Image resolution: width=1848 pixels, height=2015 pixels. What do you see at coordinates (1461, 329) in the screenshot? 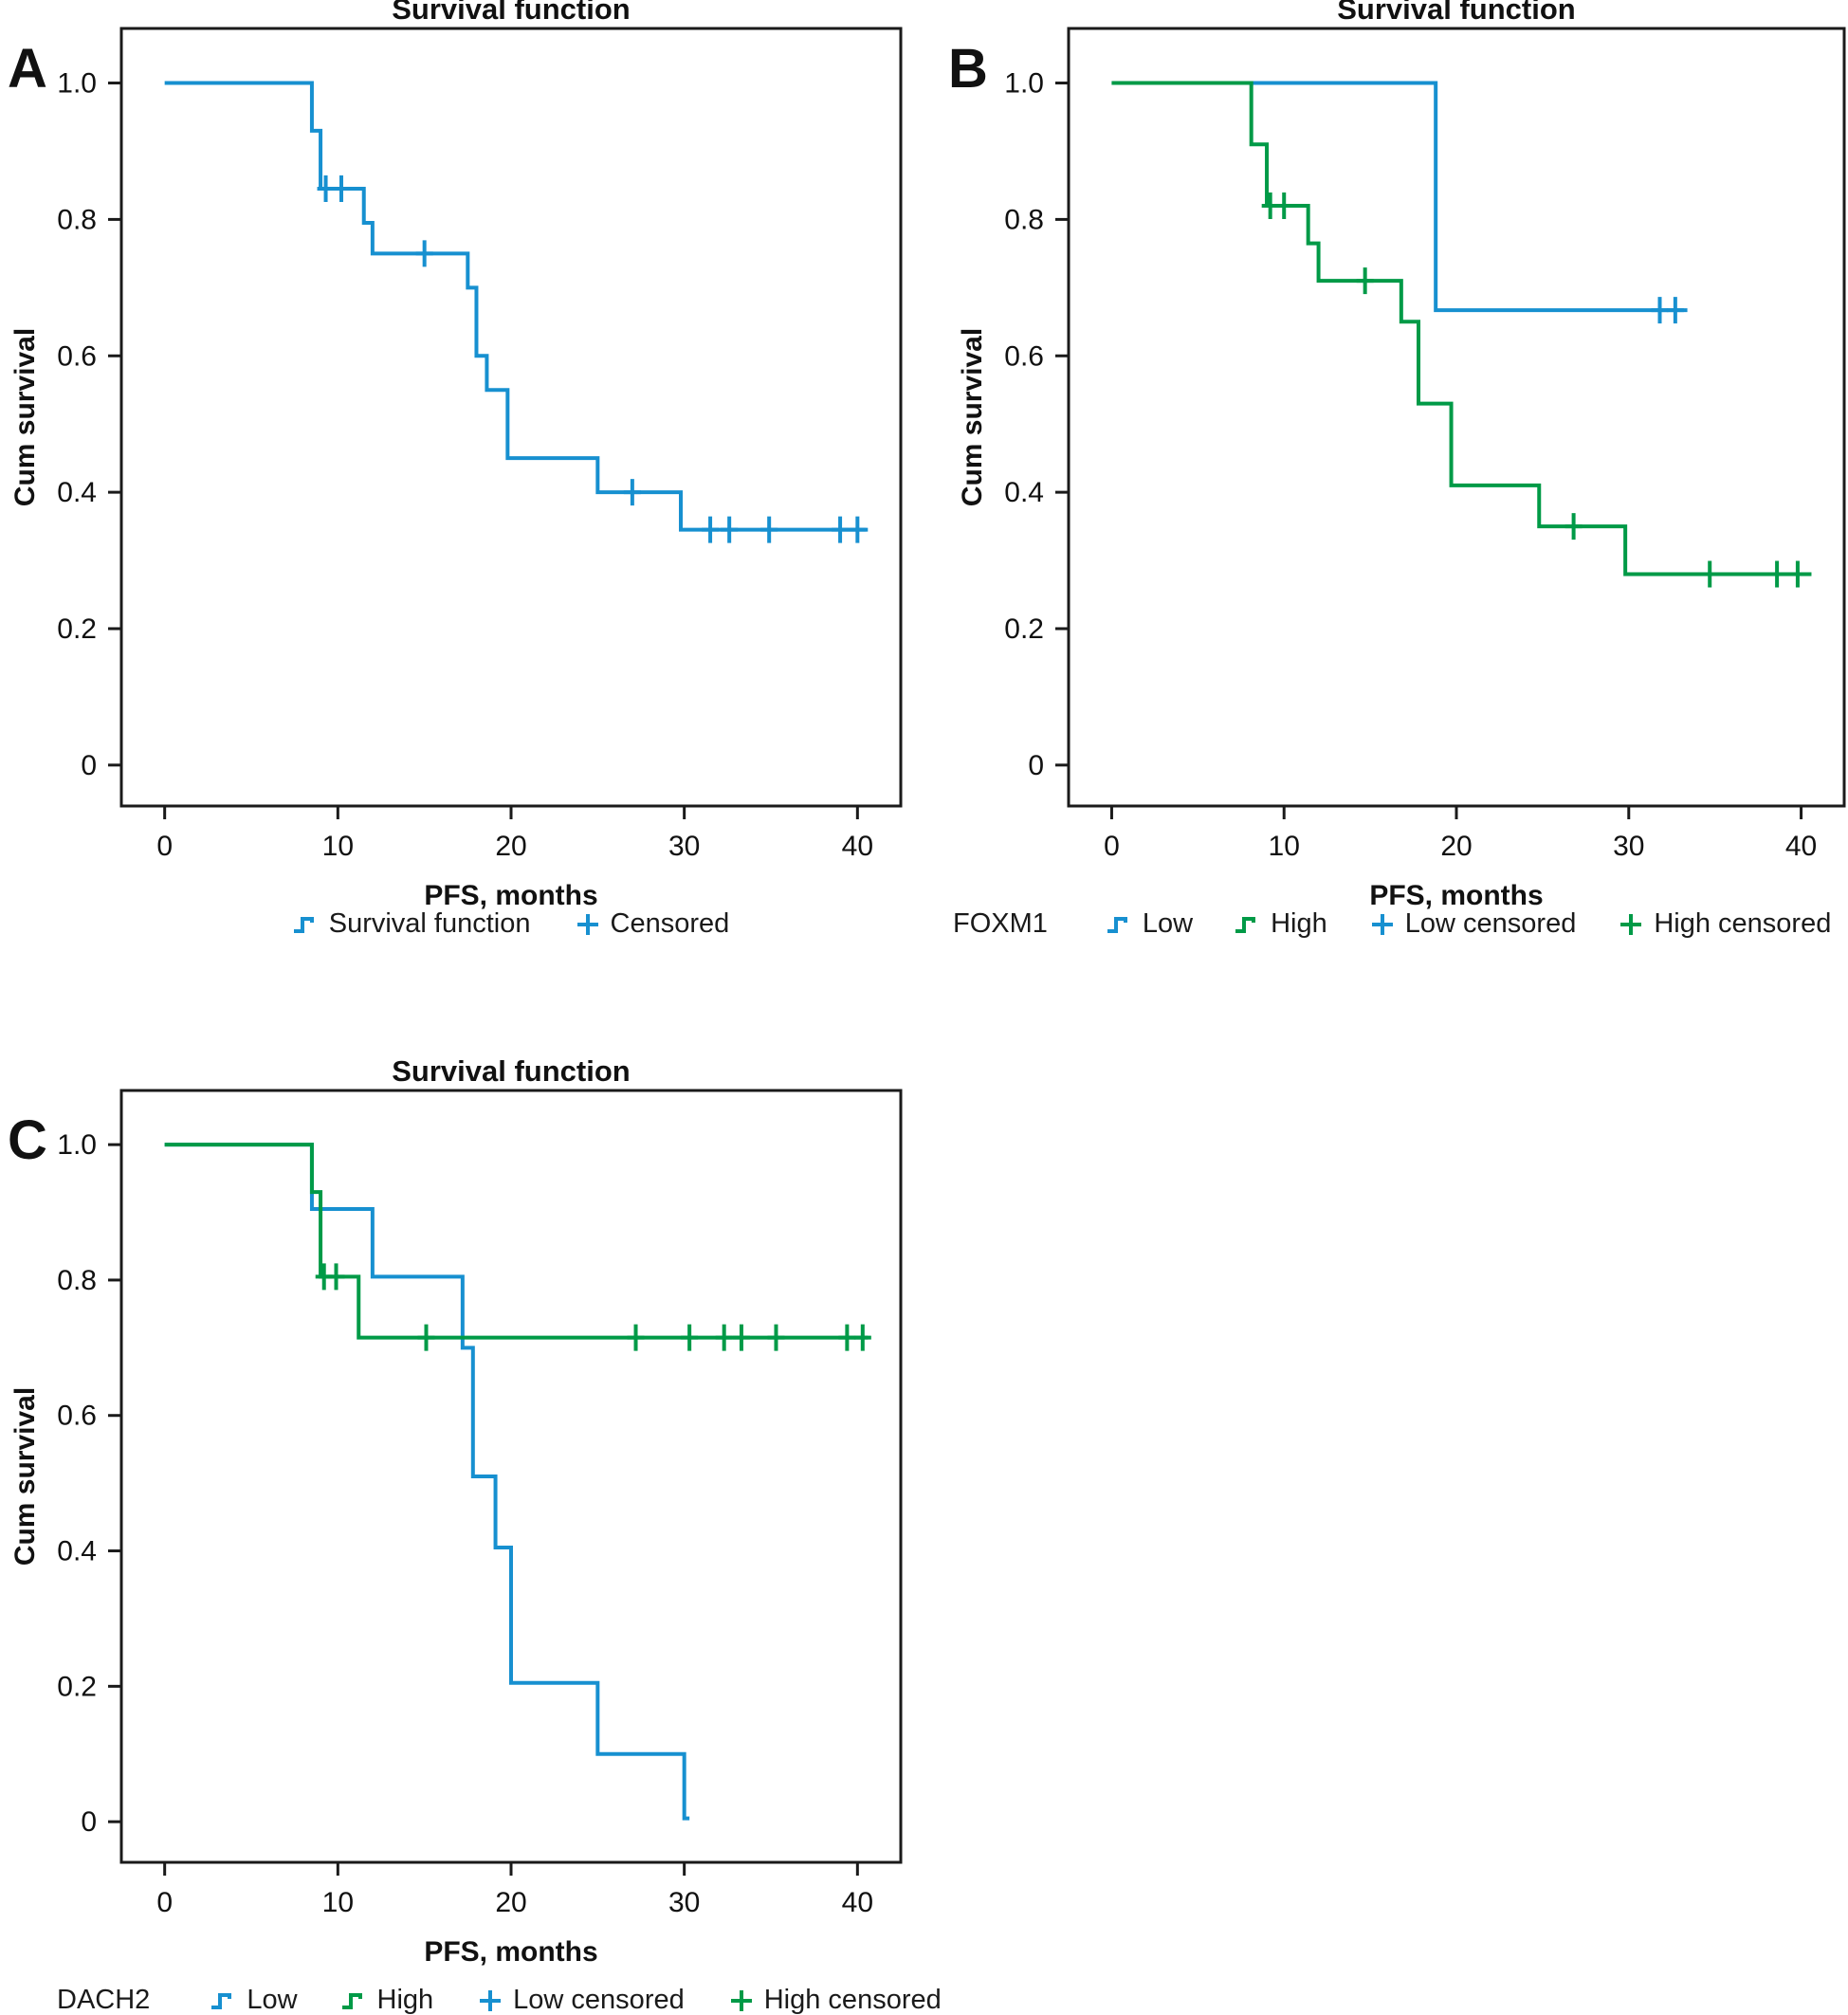
I see `km-curve-high` at bounding box center [1461, 329].